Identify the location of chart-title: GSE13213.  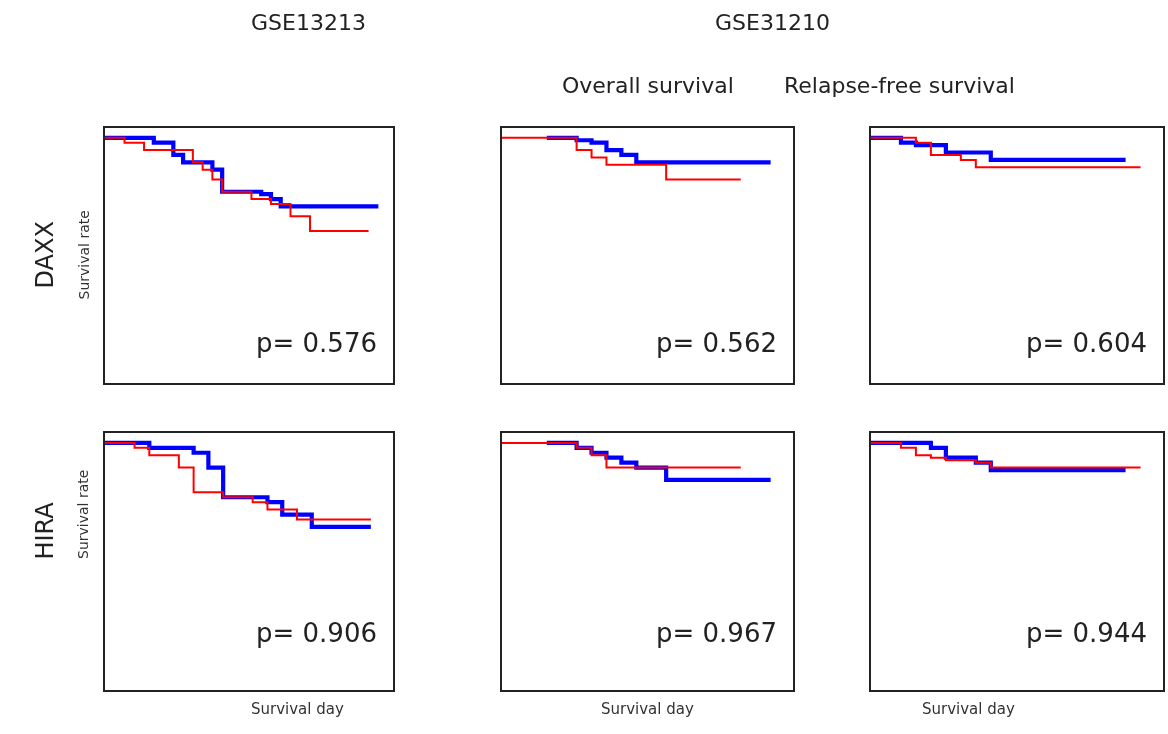
(308, 22).